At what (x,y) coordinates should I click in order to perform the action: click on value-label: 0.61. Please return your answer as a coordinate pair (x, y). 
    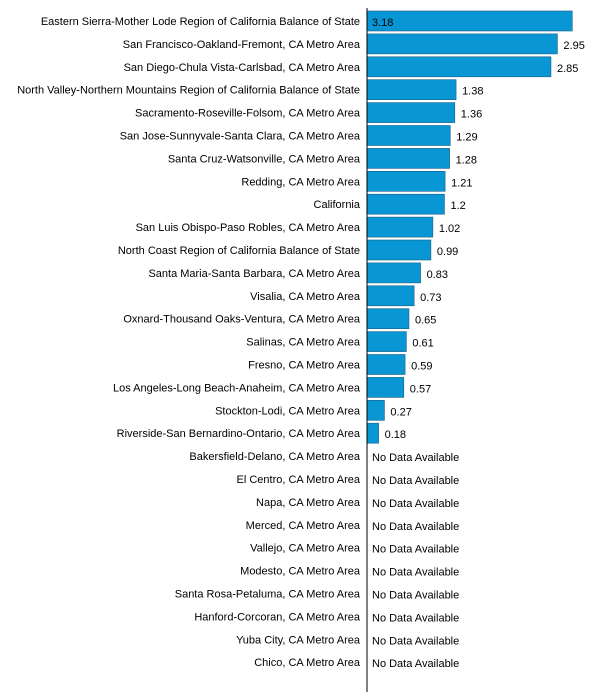
    Looking at the image, I should click on (422, 344).